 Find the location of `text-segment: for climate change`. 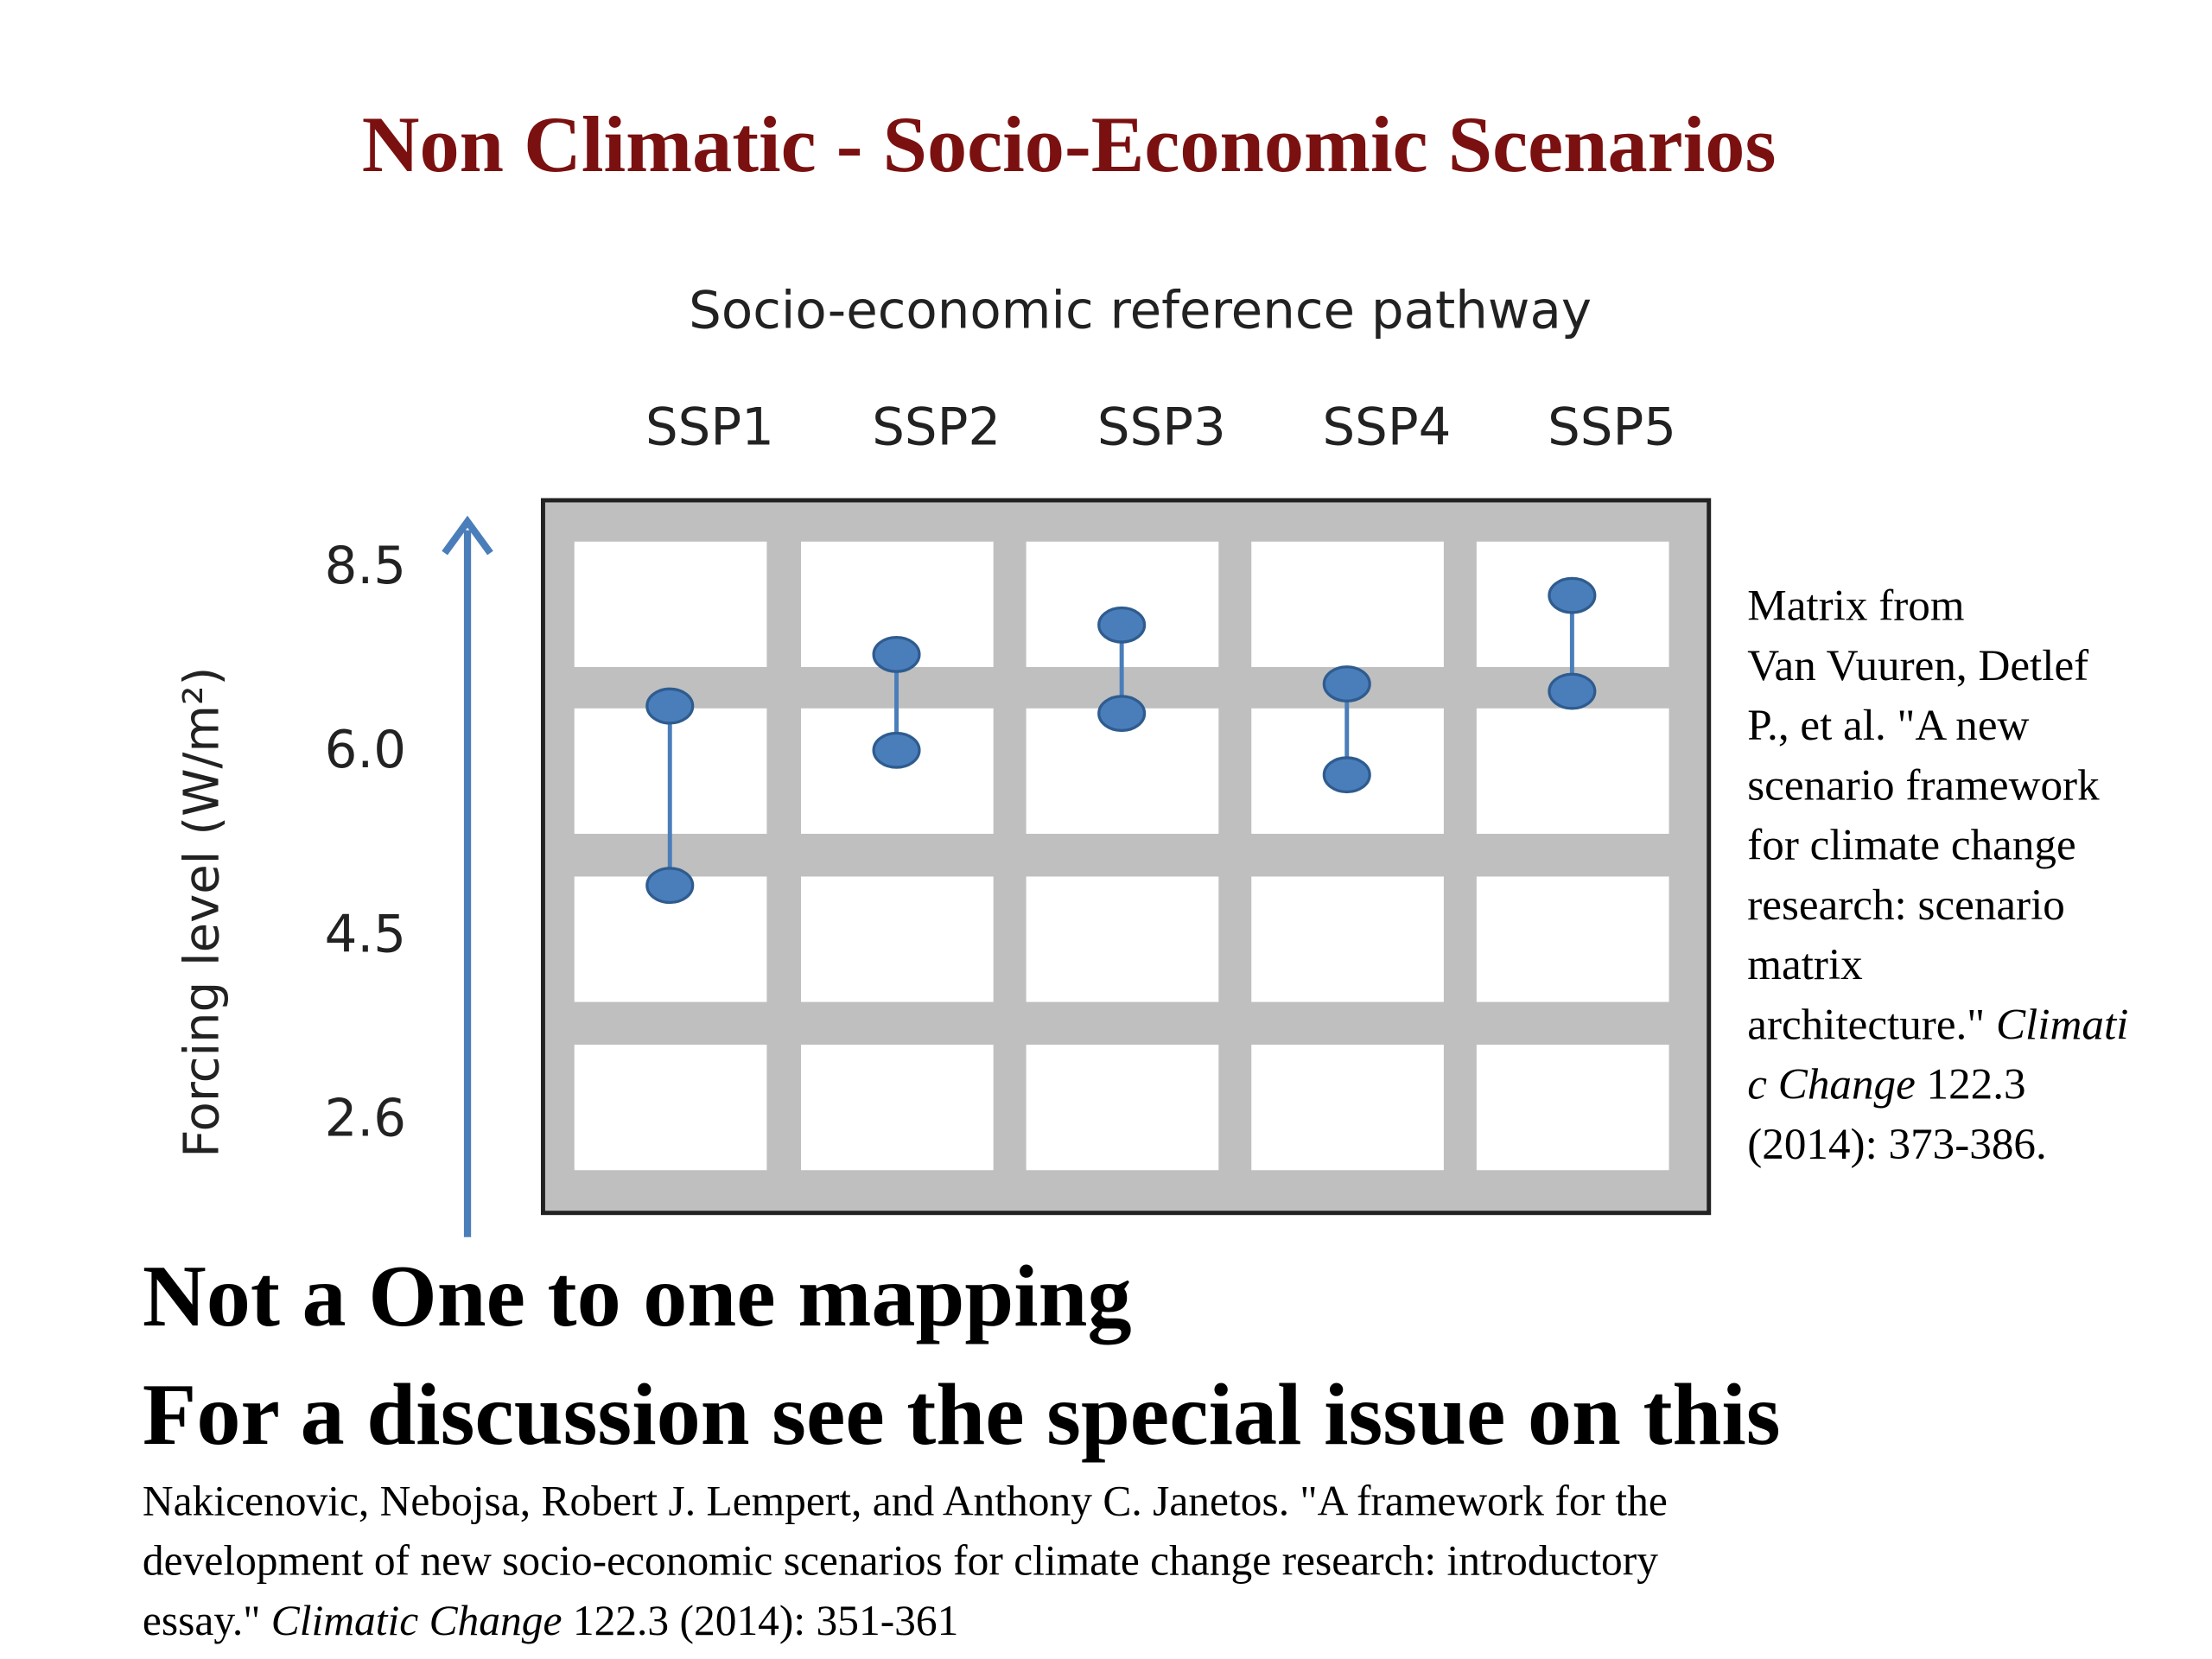

text-segment: for climate change is located at coordinates (1911, 845).